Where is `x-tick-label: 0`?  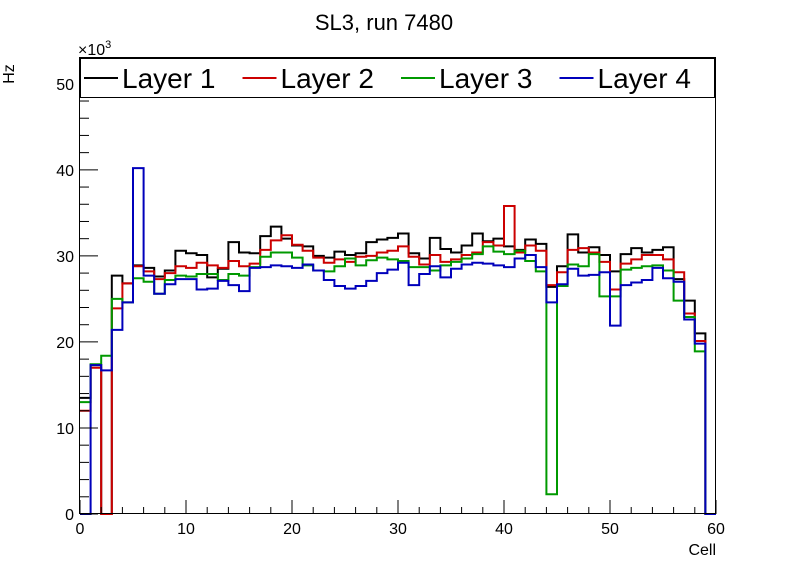 x-tick-label: 0 is located at coordinates (80, 529).